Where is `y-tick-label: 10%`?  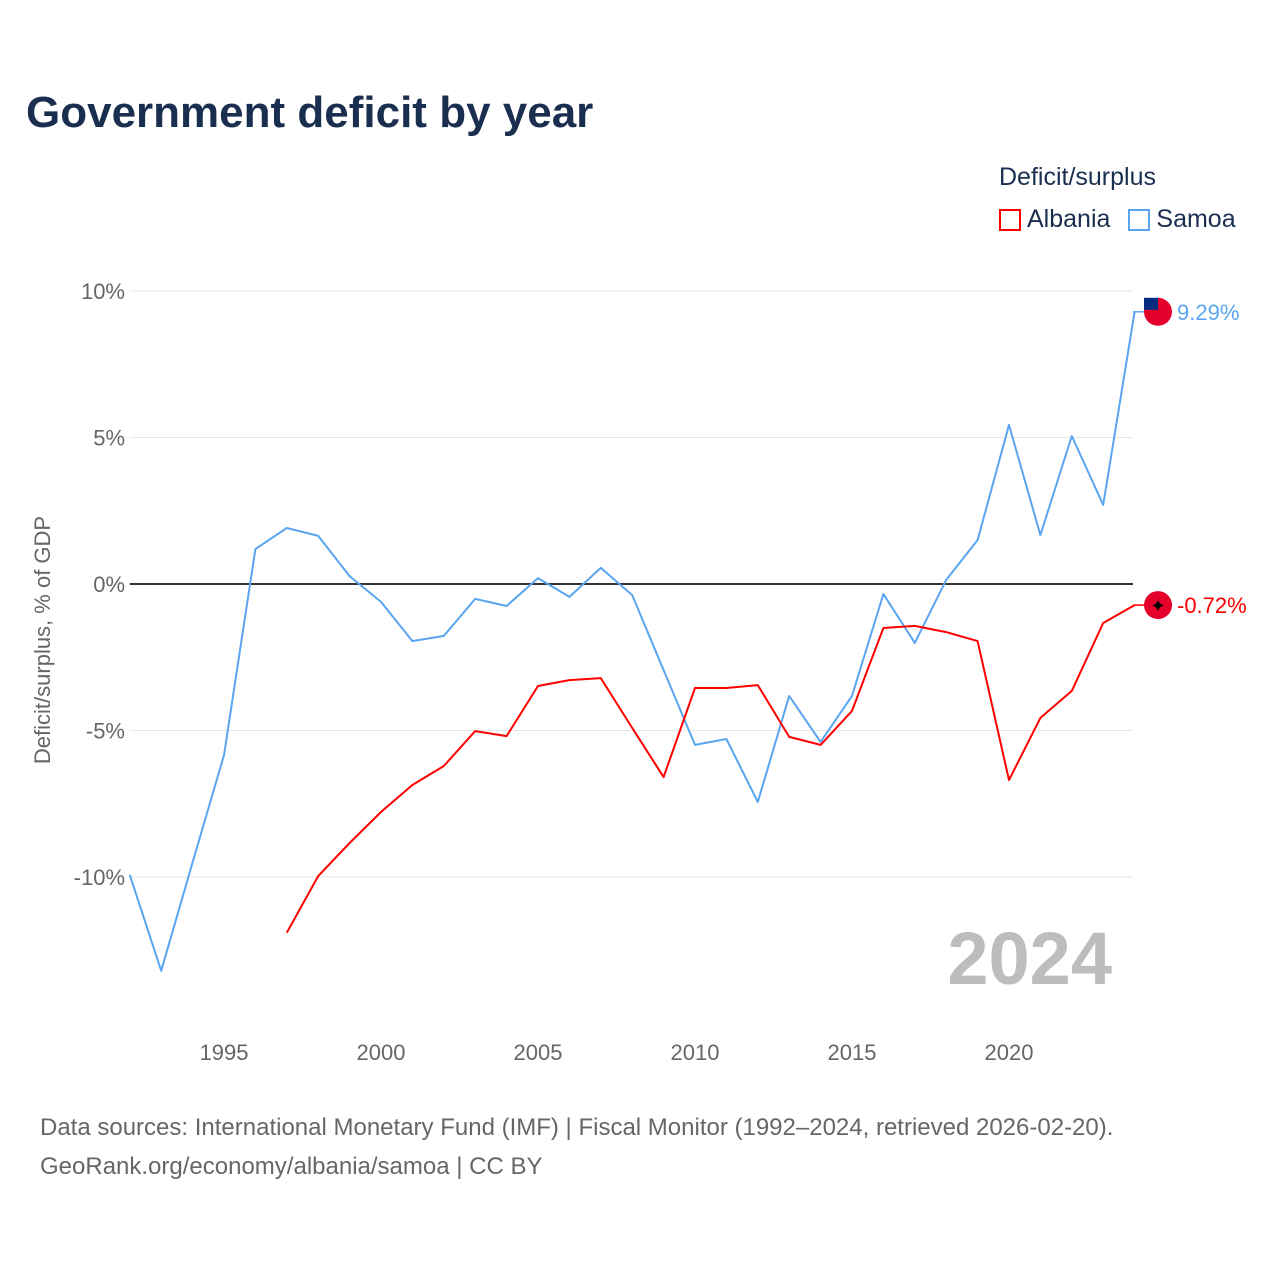 y-tick-label: 10% is located at coordinates (103, 291).